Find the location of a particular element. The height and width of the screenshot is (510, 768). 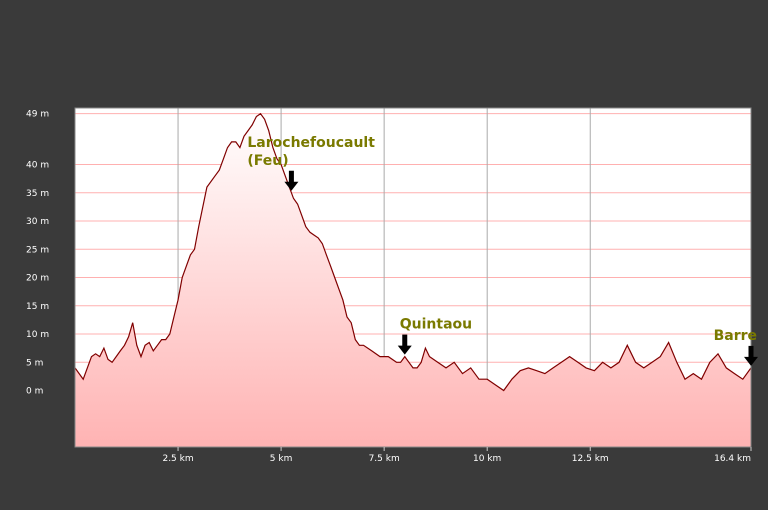

y-tick-label: 20 m is located at coordinates (37, 279).